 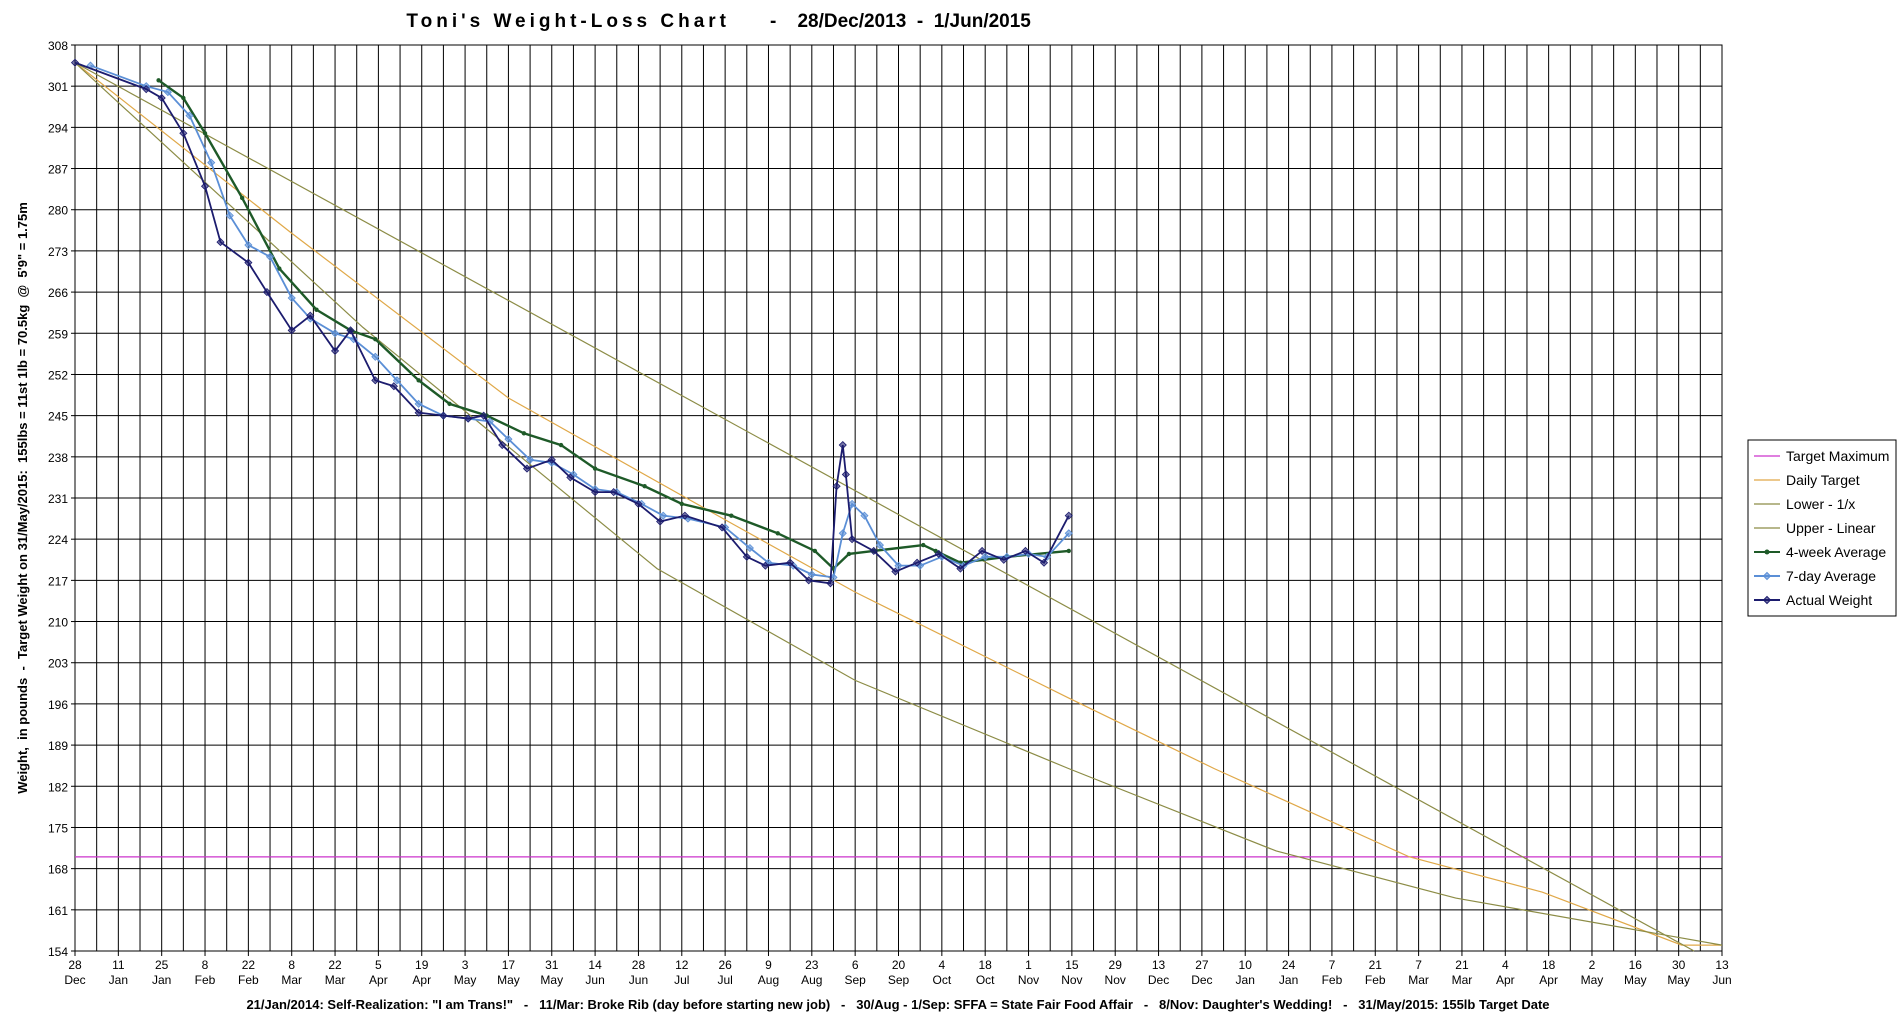 I want to click on x-tick-label: 6, so click(x=855, y=965).